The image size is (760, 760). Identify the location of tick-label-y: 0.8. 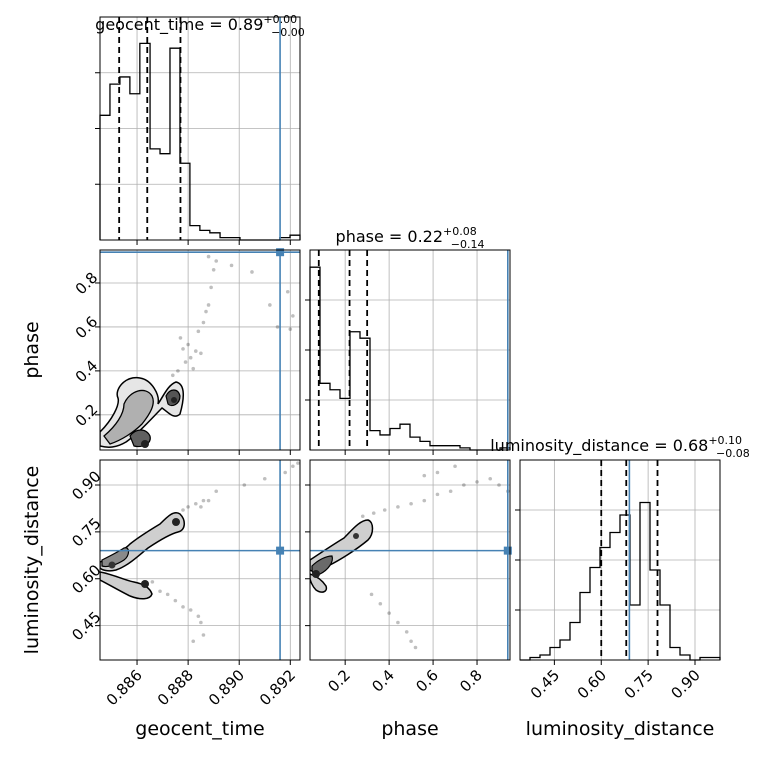
(87, 284).